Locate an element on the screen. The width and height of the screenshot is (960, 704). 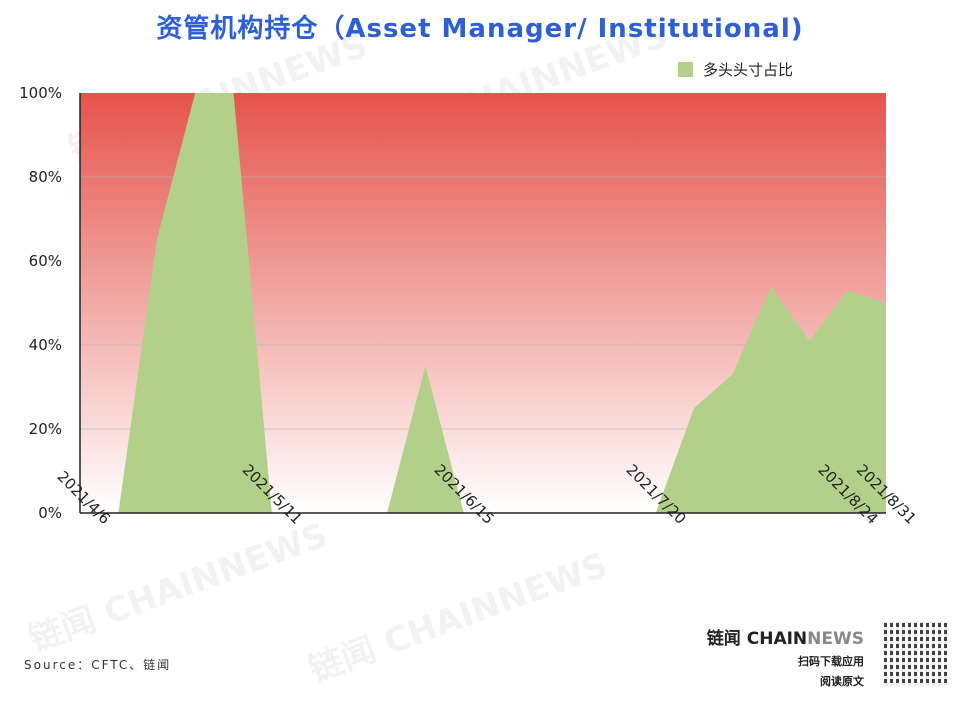
brand-download: 扫码下载应用 is located at coordinates (831, 661).